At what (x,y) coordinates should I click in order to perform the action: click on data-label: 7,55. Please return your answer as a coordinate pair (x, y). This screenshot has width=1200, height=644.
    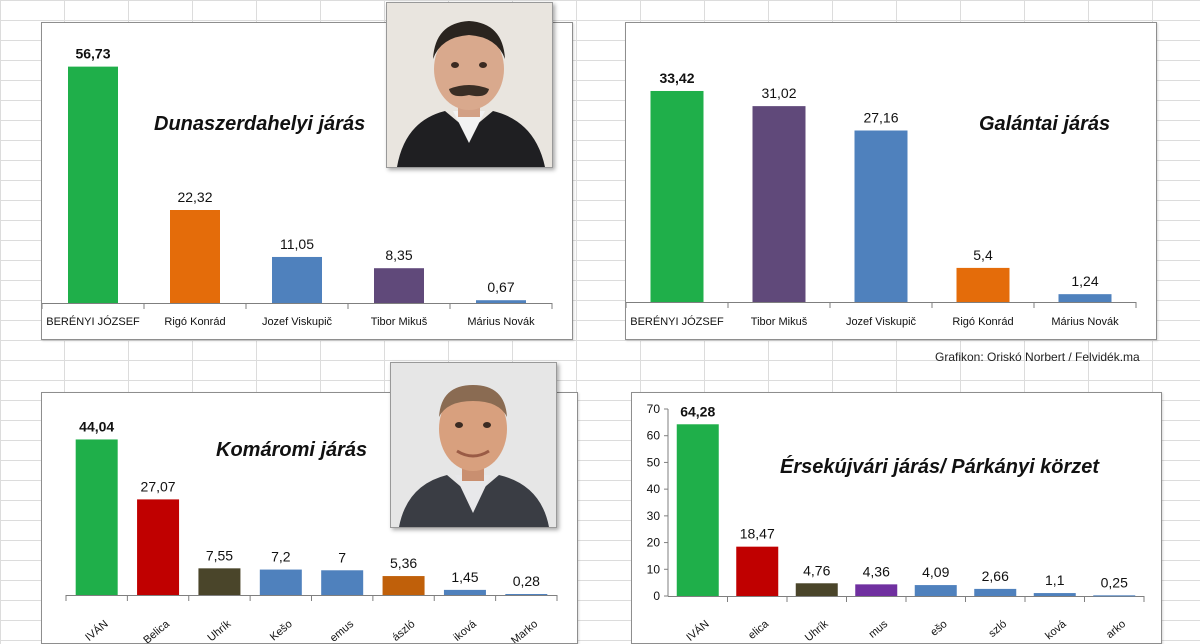
    Looking at the image, I should click on (219, 555).